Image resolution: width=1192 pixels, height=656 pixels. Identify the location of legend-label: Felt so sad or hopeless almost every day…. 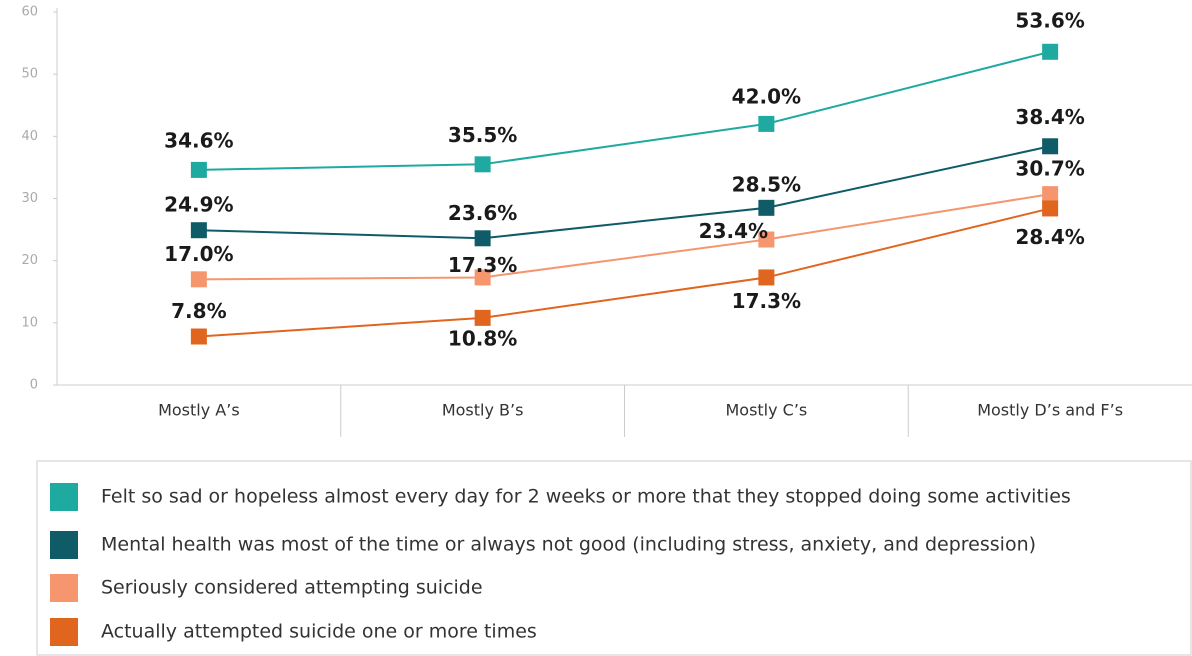
(586, 497).